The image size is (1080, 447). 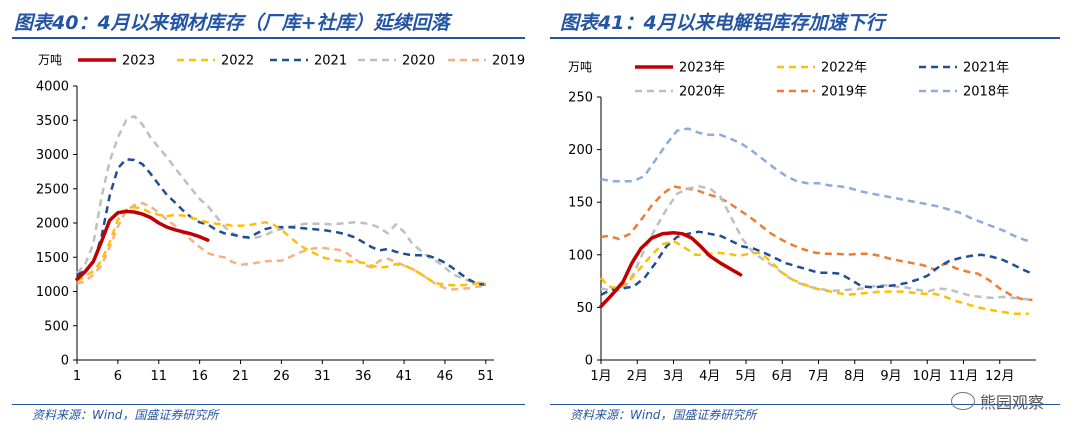 What do you see at coordinates (486, 376) in the screenshot?
I see `left-x-tick-label: 51` at bounding box center [486, 376].